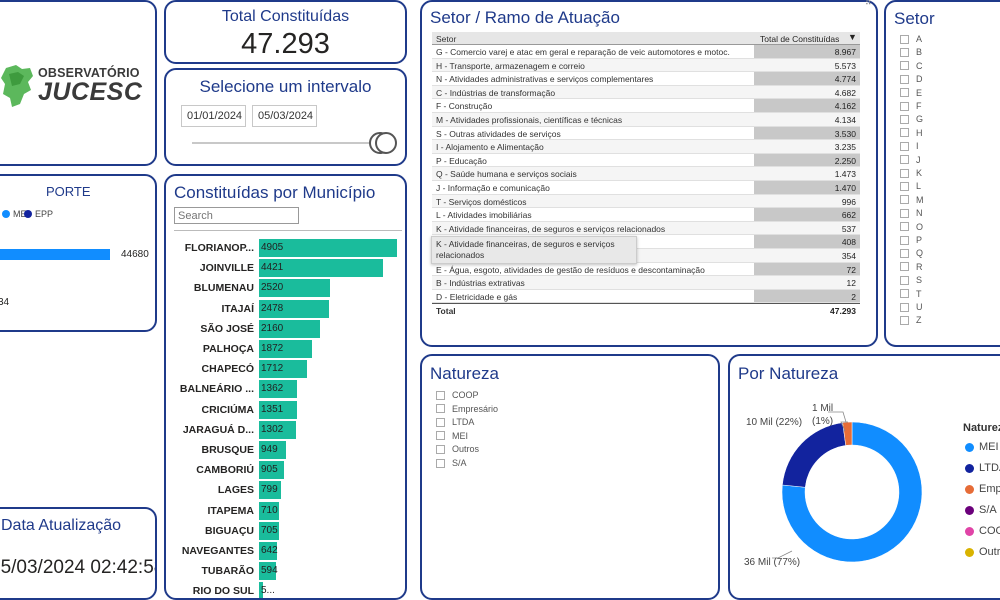  I want to click on table-row: B - Indústrias extrativas 12, so click(646, 283).